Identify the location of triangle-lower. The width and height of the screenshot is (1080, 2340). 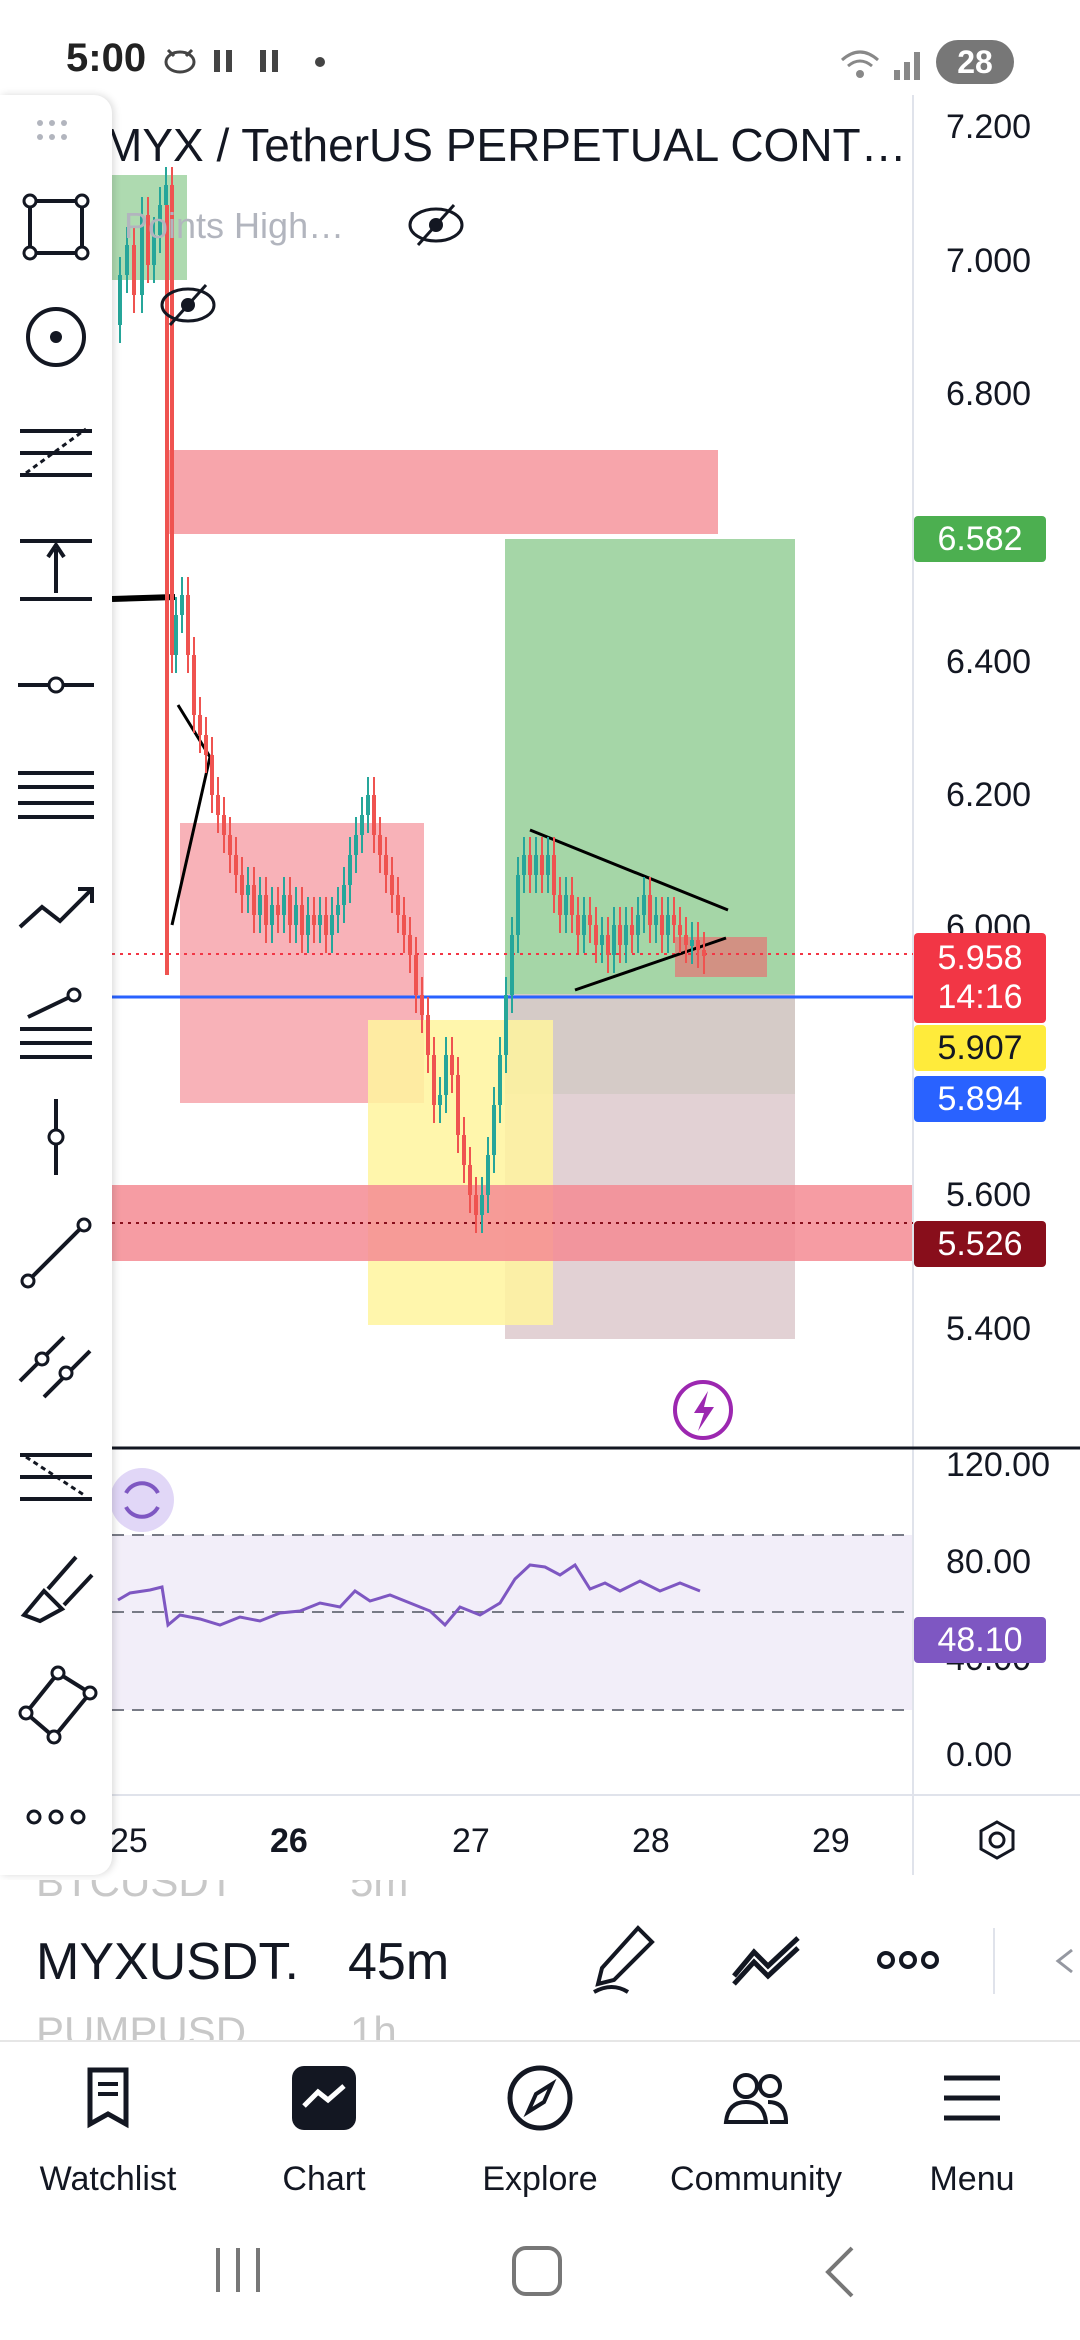
(650, 964).